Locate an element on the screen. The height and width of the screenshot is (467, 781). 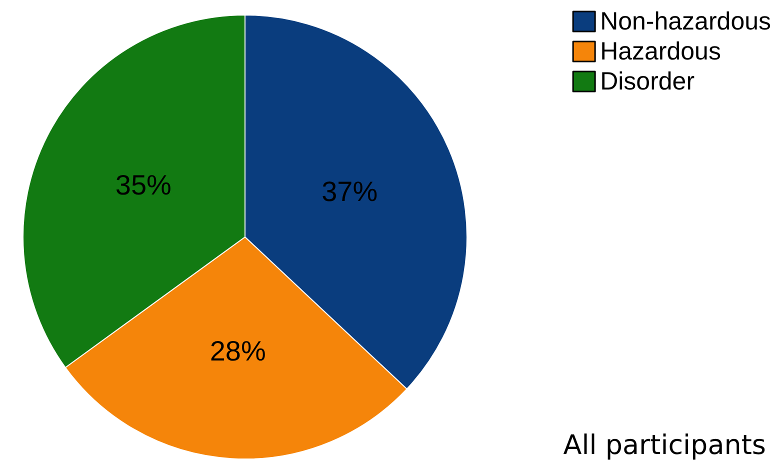
legend-label: Hazardous is located at coordinates (660, 52).